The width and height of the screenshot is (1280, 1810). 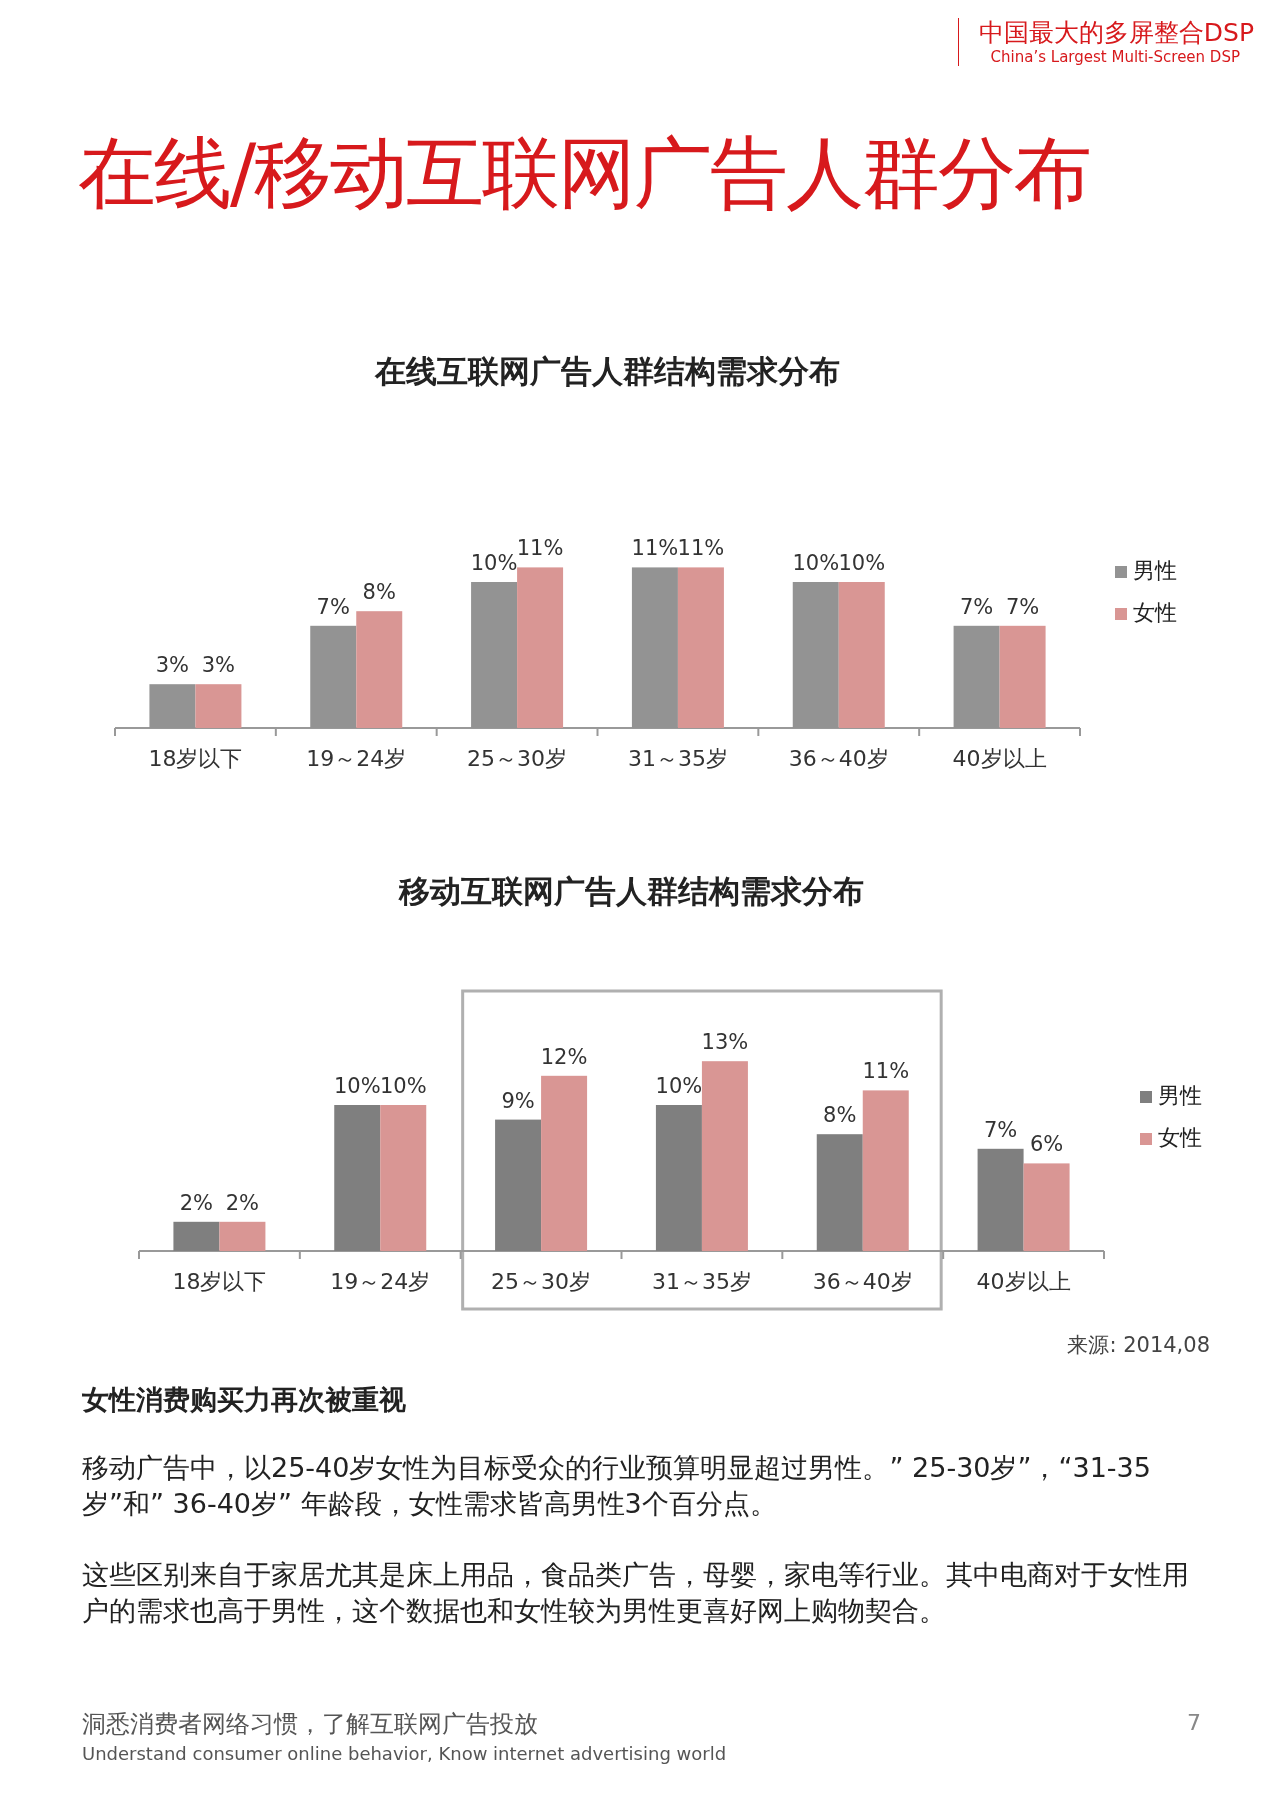 I want to click on data-label: 9%, so click(x=518, y=1100).